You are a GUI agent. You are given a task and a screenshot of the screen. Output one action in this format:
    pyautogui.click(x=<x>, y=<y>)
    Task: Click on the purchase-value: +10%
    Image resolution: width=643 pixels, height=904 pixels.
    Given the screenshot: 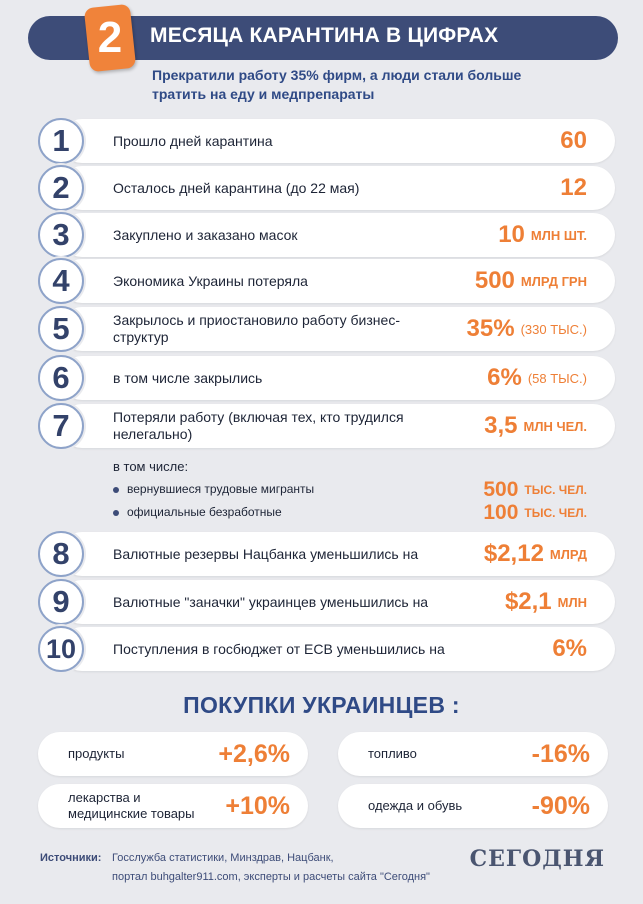 What is the action you would take?
    pyautogui.click(x=257, y=805)
    